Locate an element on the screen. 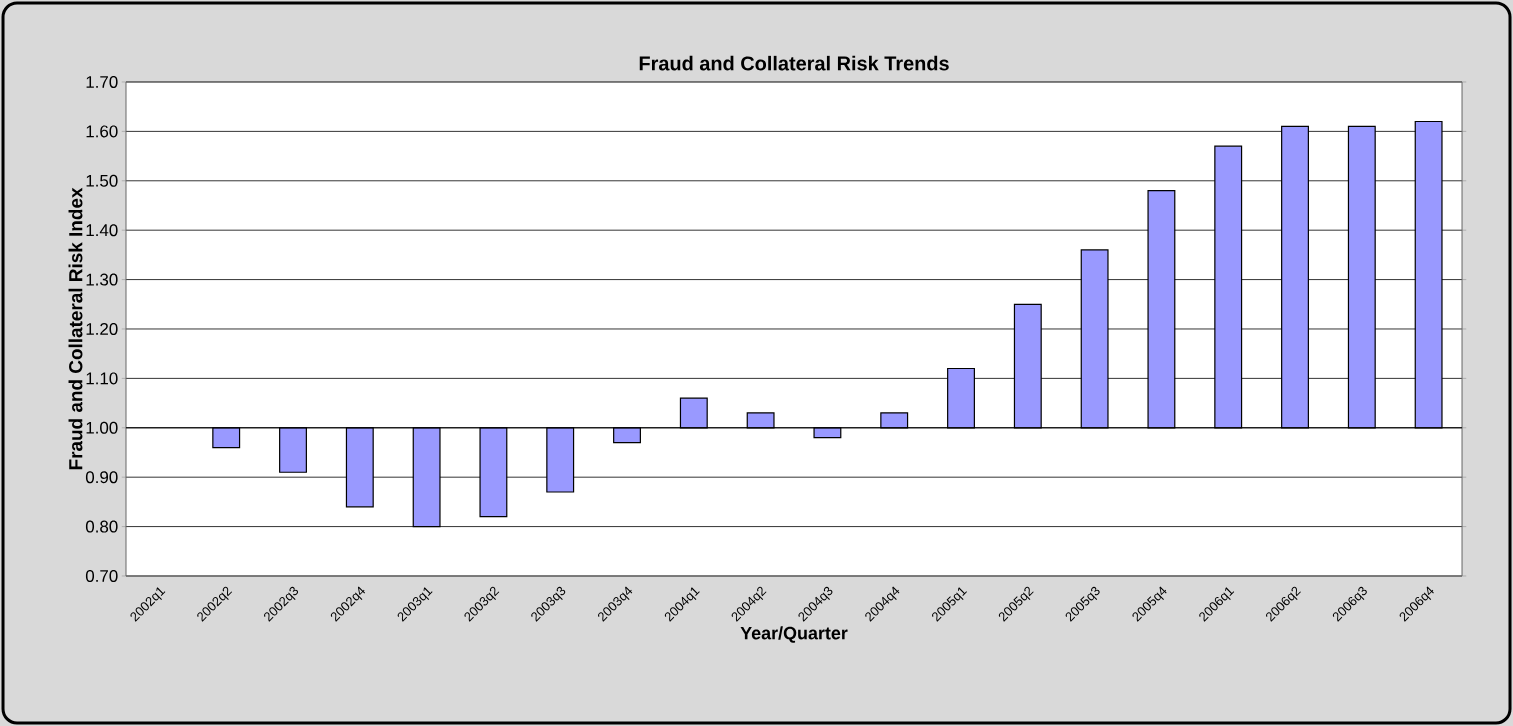 The height and width of the screenshot is (726, 1513). y-tick-label: 0.80 is located at coordinates (101, 526).